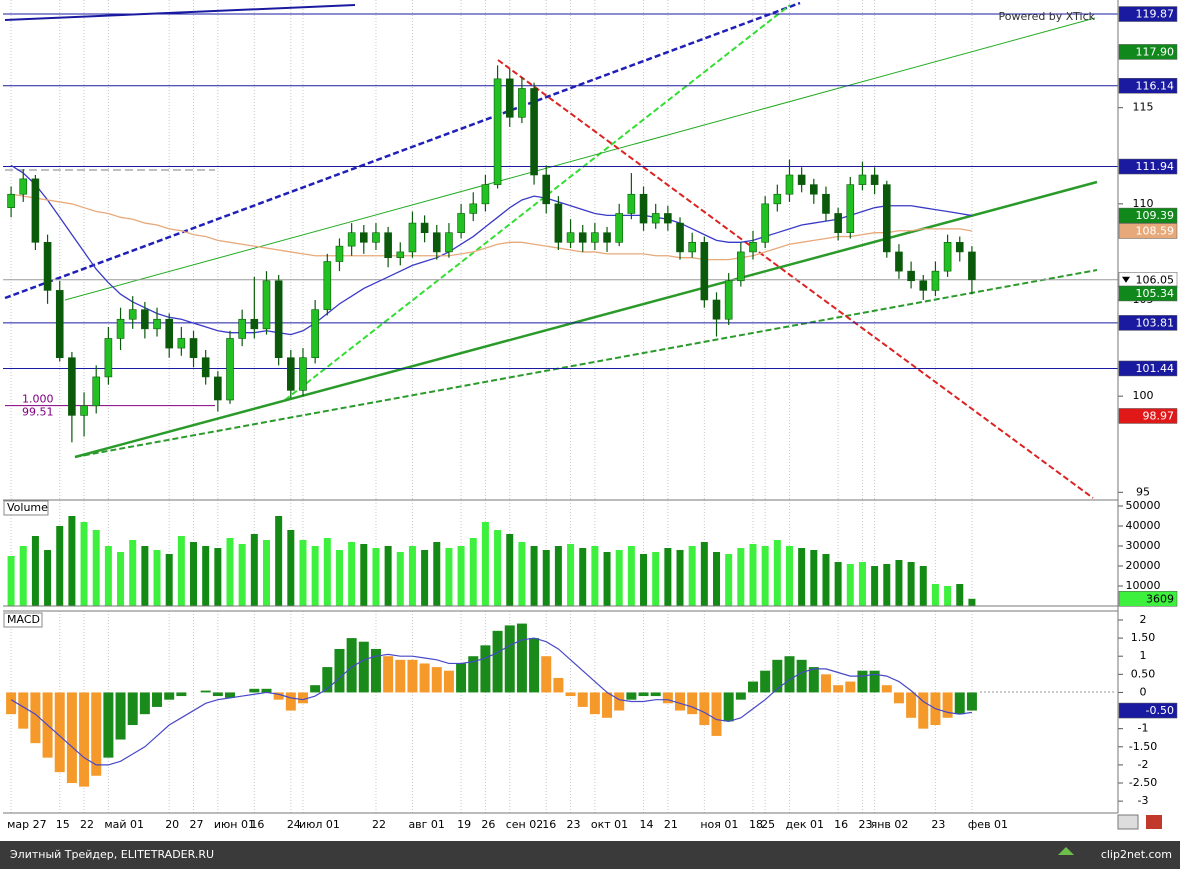 This screenshot has width=1180, height=869. I want to click on x-tick-label: июн 01, so click(234, 824).